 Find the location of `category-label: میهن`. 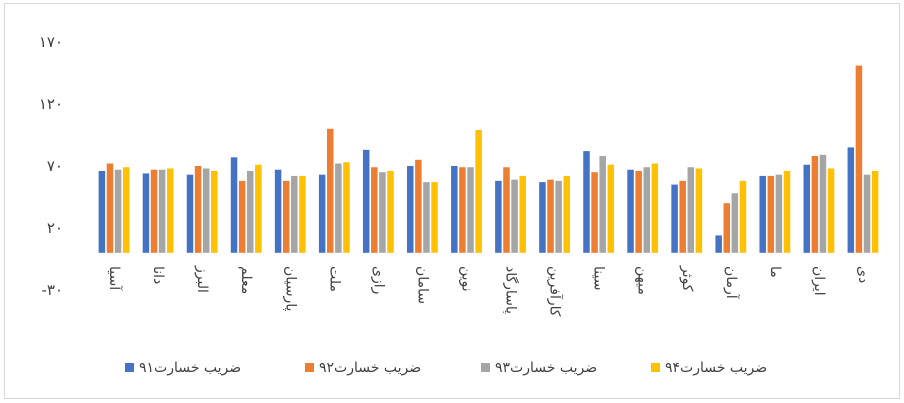

category-label: میهن is located at coordinates (643, 280).